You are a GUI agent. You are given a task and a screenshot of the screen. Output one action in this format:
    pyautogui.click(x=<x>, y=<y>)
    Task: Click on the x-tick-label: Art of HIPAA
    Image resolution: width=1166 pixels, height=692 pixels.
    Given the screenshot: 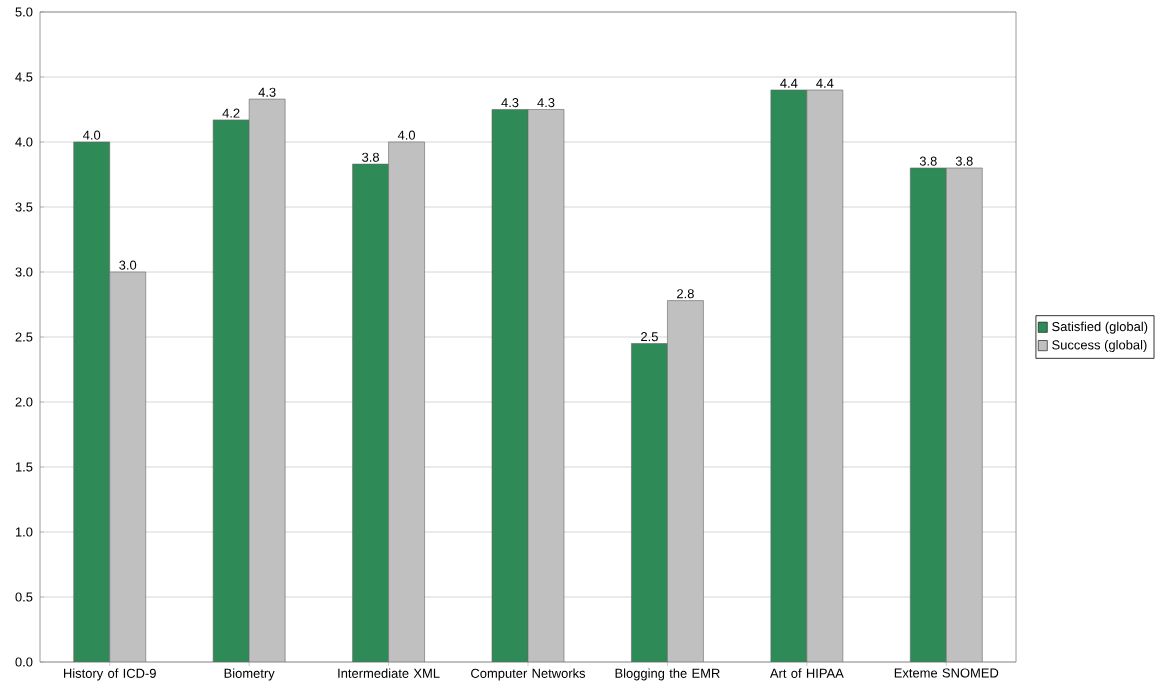 What is the action you would take?
    pyautogui.click(x=806, y=673)
    